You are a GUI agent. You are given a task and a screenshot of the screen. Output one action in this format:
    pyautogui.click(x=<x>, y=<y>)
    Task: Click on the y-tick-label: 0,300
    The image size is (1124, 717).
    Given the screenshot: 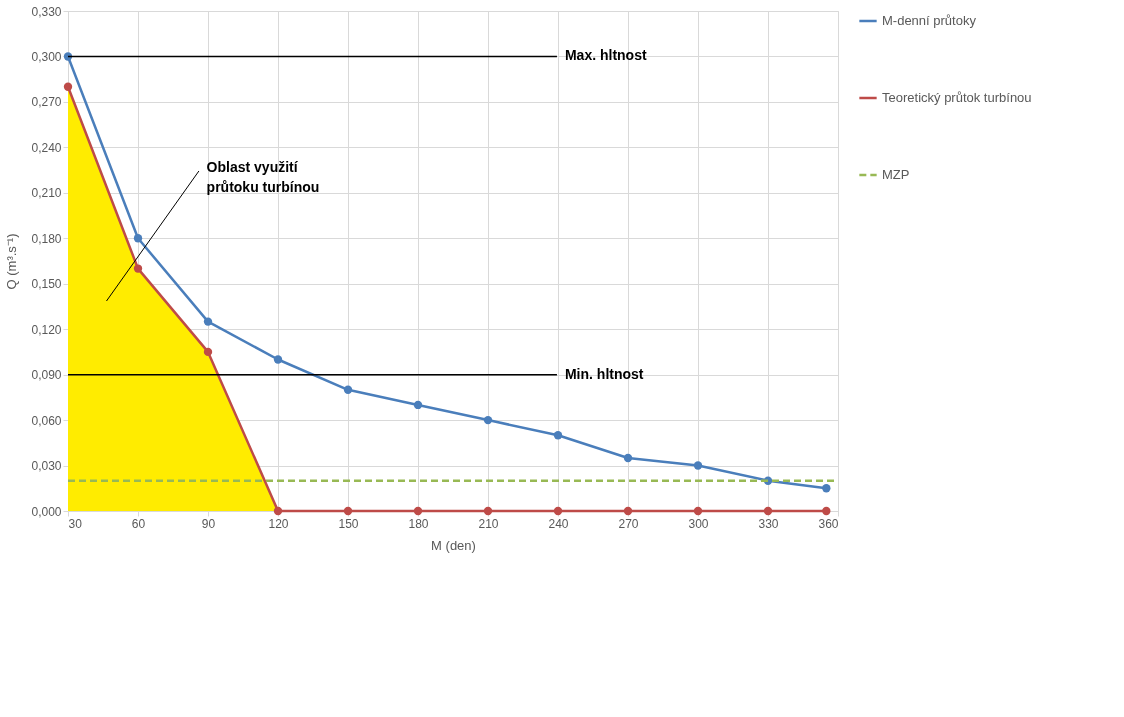 What is the action you would take?
    pyautogui.click(x=46, y=56)
    